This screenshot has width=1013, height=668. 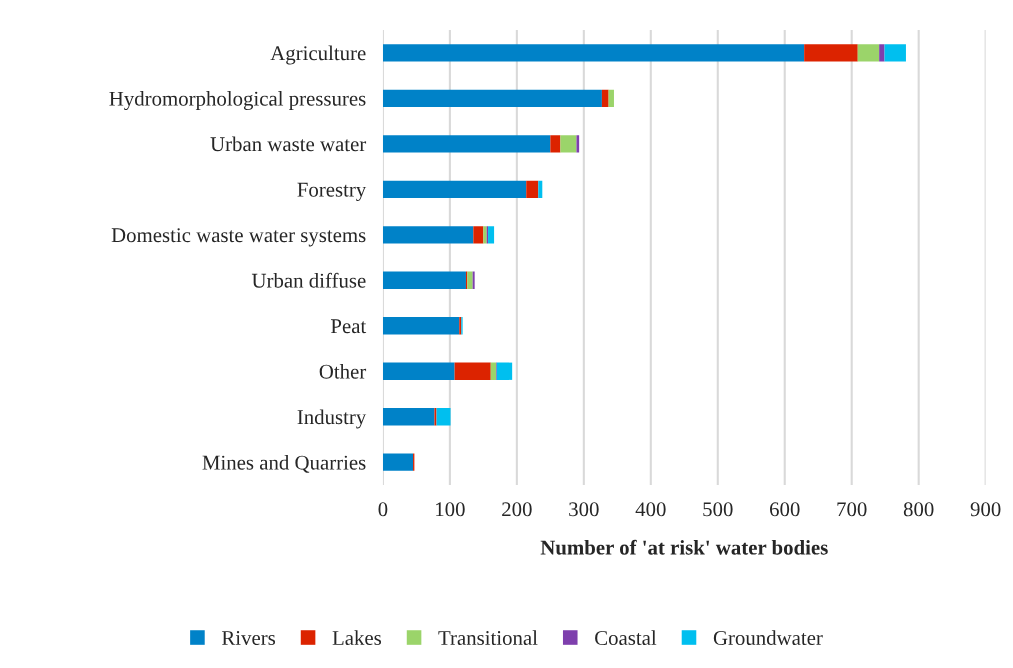 What do you see at coordinates (768, 638) in the screenshot?
I see `legend-label: Groundwater` at bounding box center [768, 638].